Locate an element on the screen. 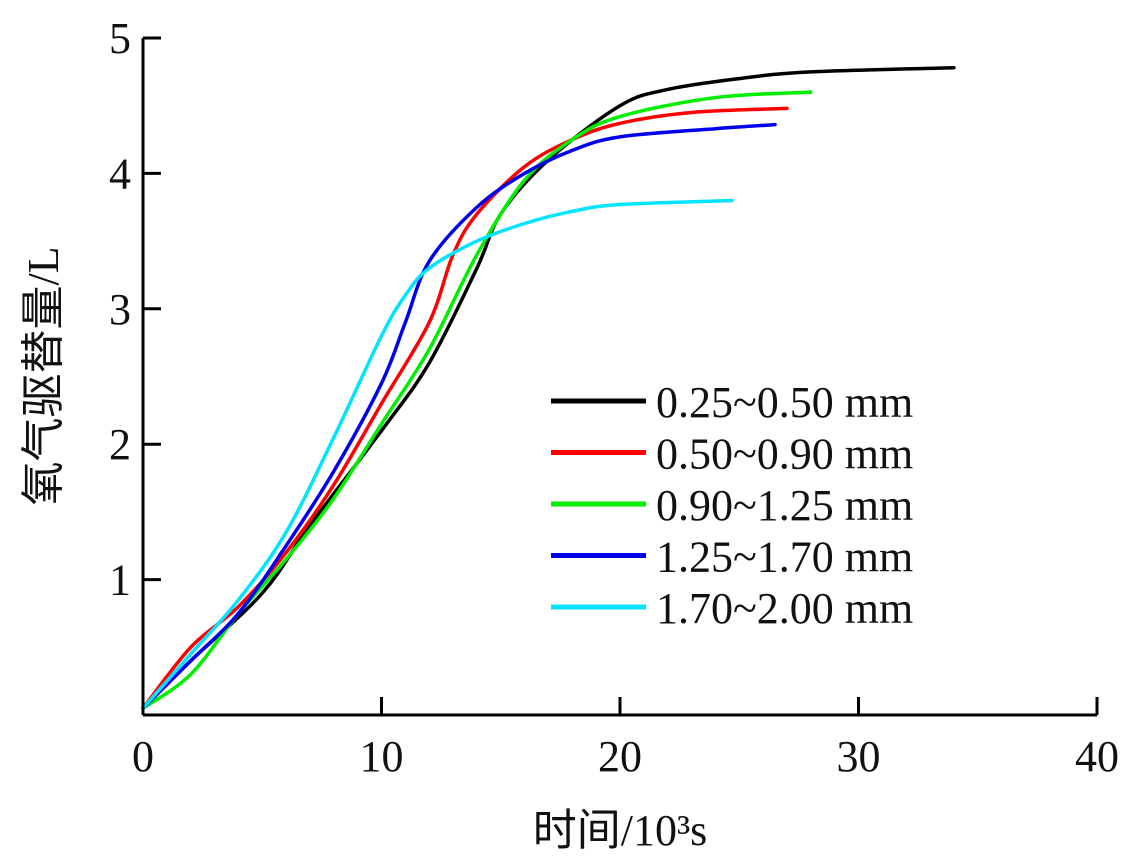  legend-label: 0.90~1.25 mm is located at coordinates (784, 505).